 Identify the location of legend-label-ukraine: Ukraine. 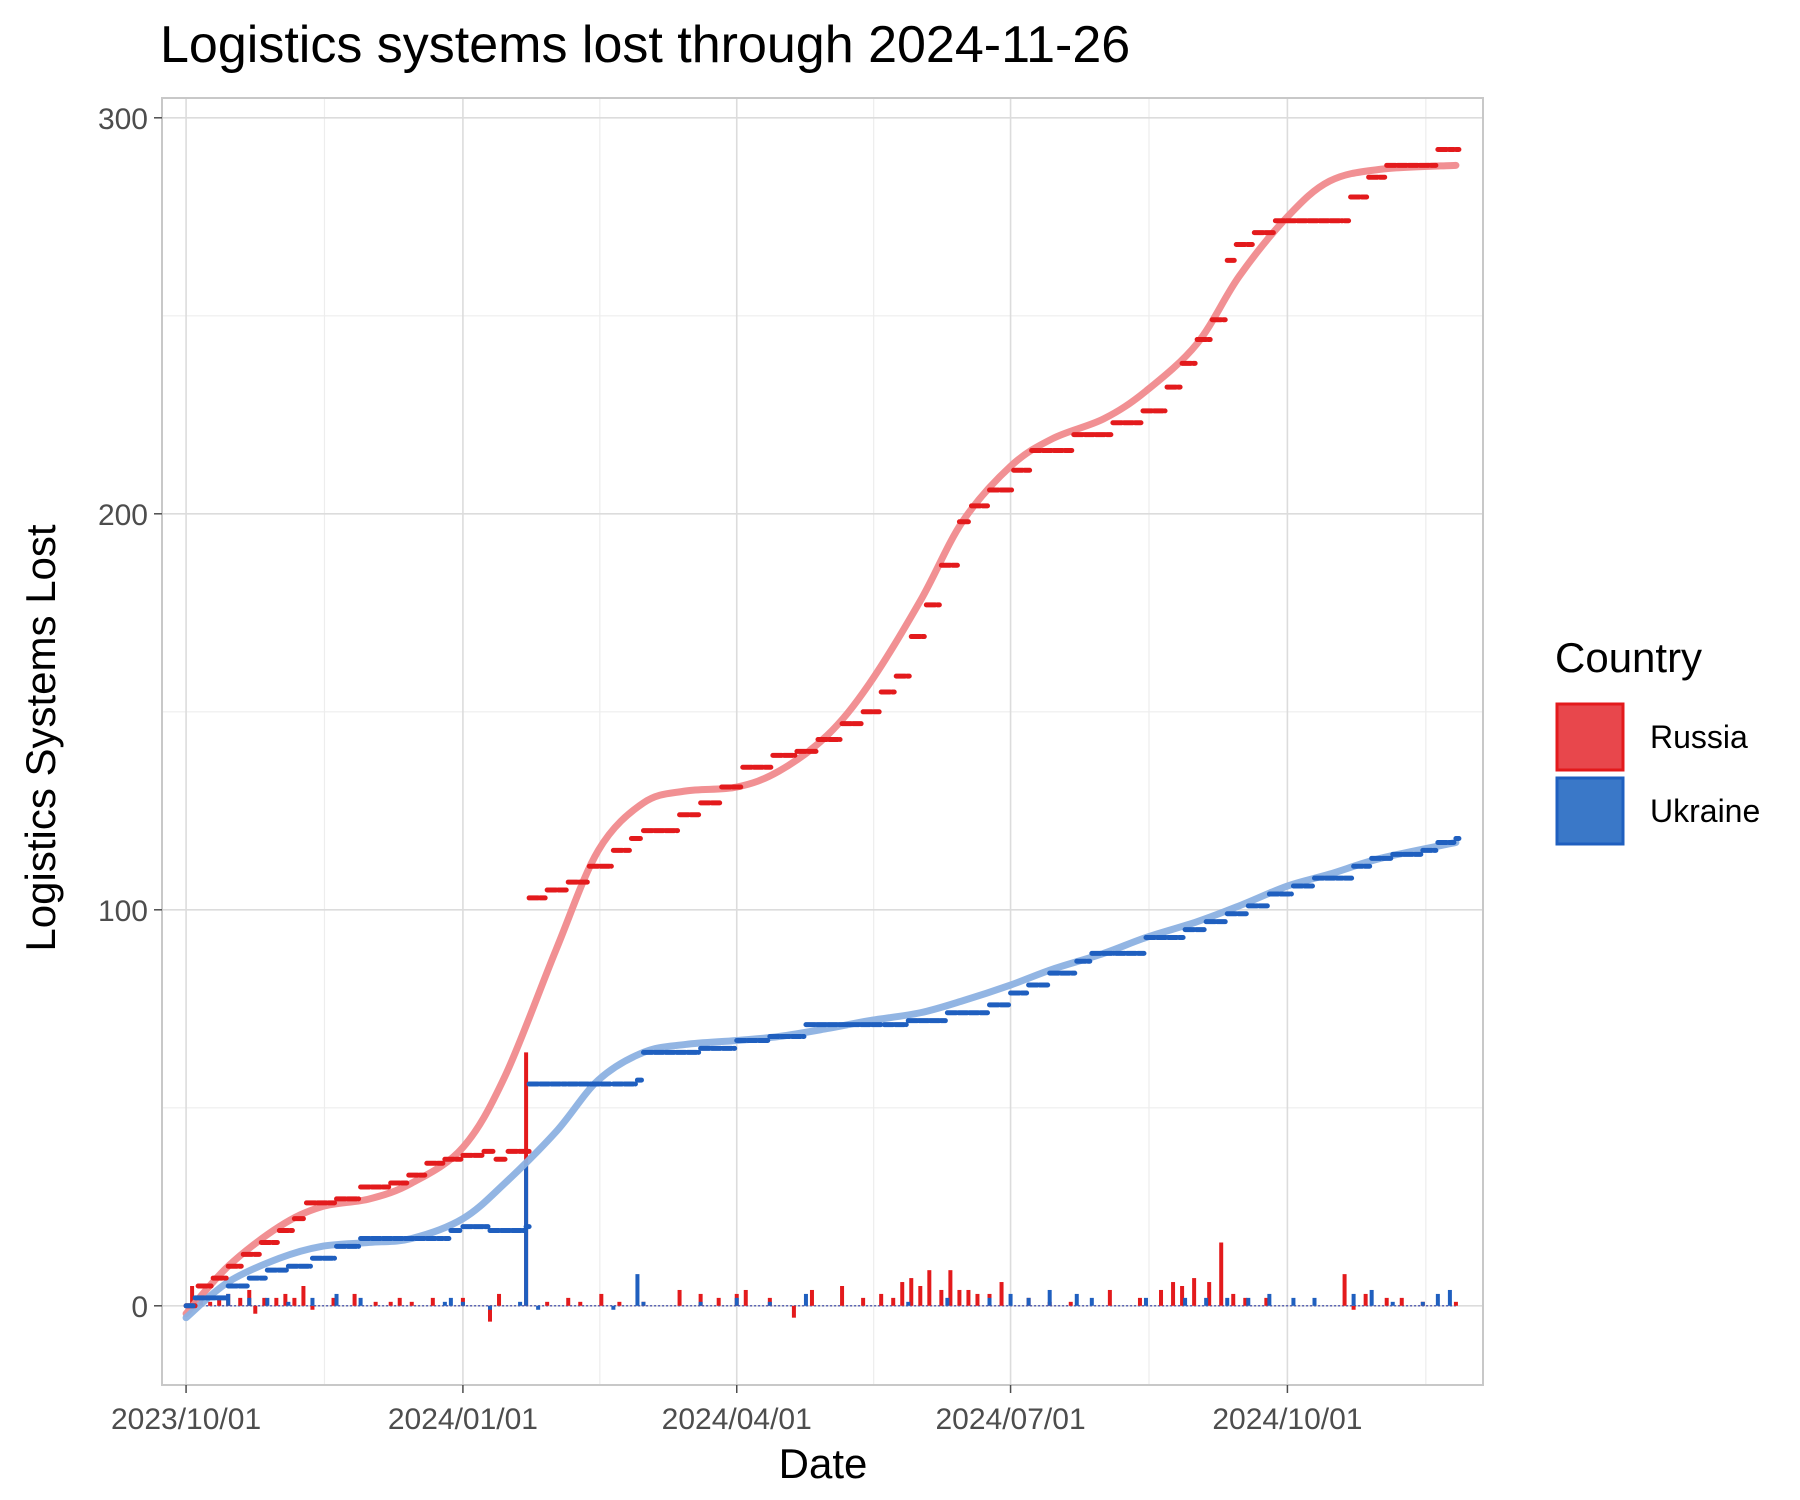
(1705, 811).